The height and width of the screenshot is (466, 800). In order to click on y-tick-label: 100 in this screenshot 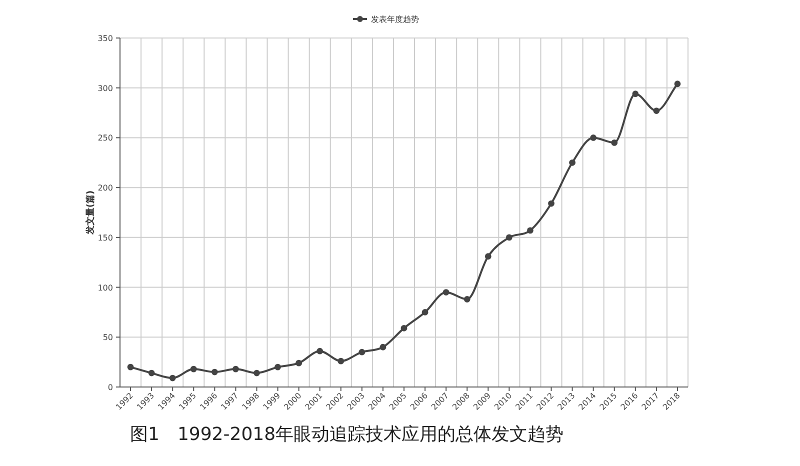, I will do `click(105, 287)`.